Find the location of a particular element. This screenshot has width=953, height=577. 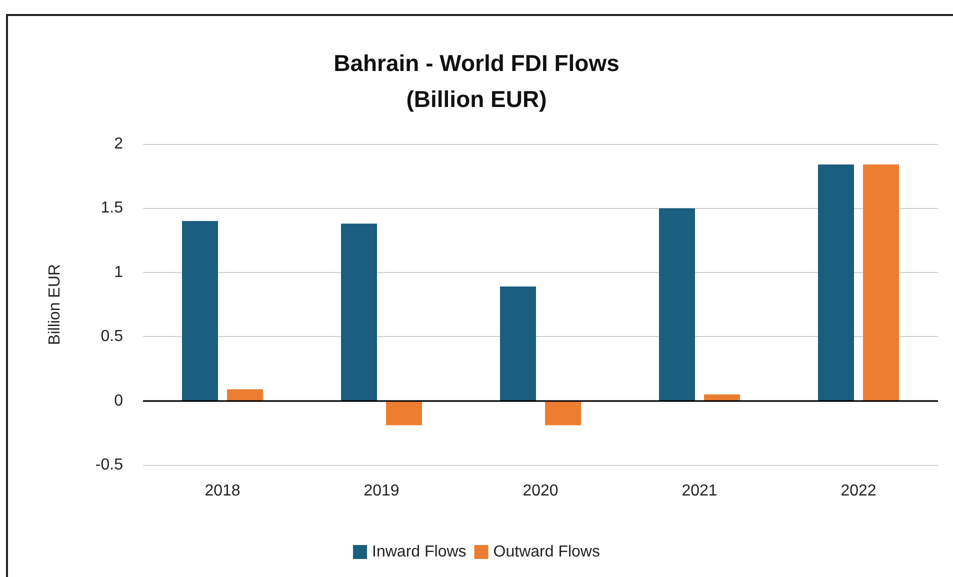

y-tick-label: 1 is located at coordinates (119, 272).